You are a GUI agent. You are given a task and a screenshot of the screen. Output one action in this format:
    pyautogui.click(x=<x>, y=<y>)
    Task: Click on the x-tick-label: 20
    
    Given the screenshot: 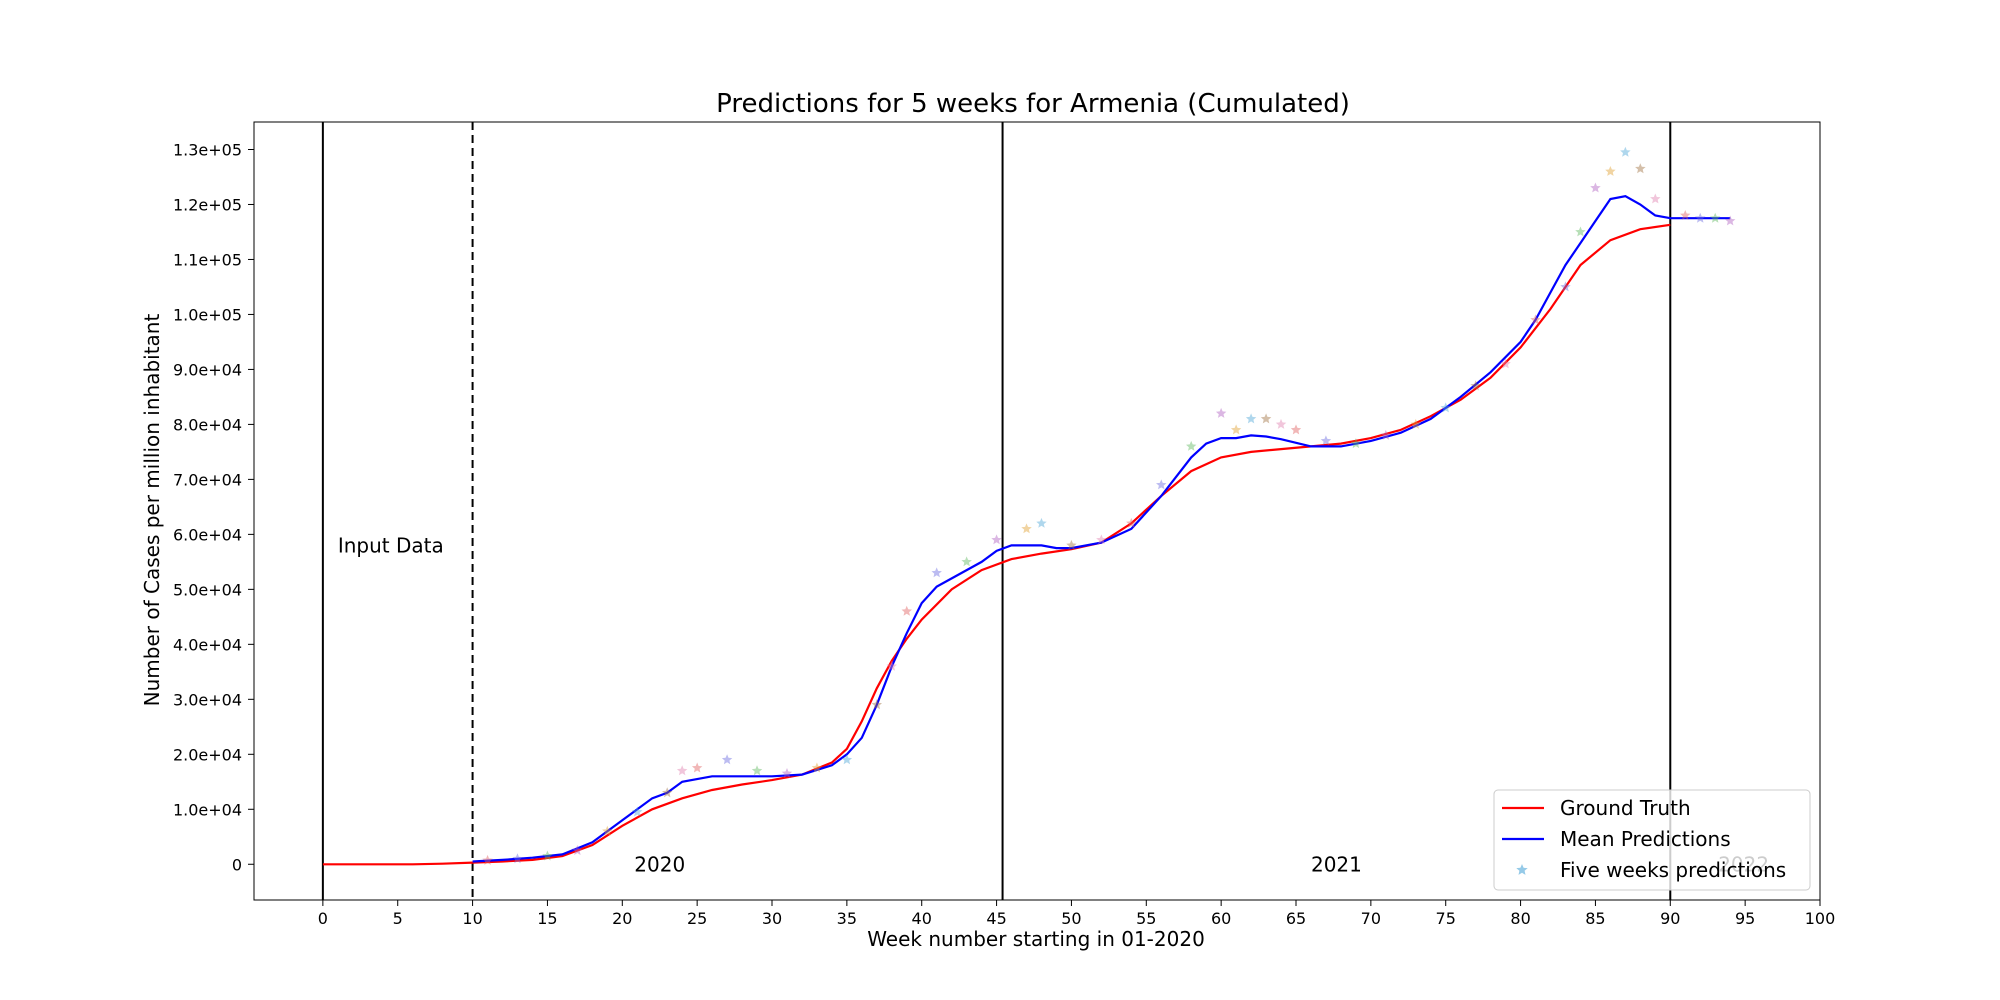 What is the action you would take?
    pyautogui.click(x=622, y=918)
    